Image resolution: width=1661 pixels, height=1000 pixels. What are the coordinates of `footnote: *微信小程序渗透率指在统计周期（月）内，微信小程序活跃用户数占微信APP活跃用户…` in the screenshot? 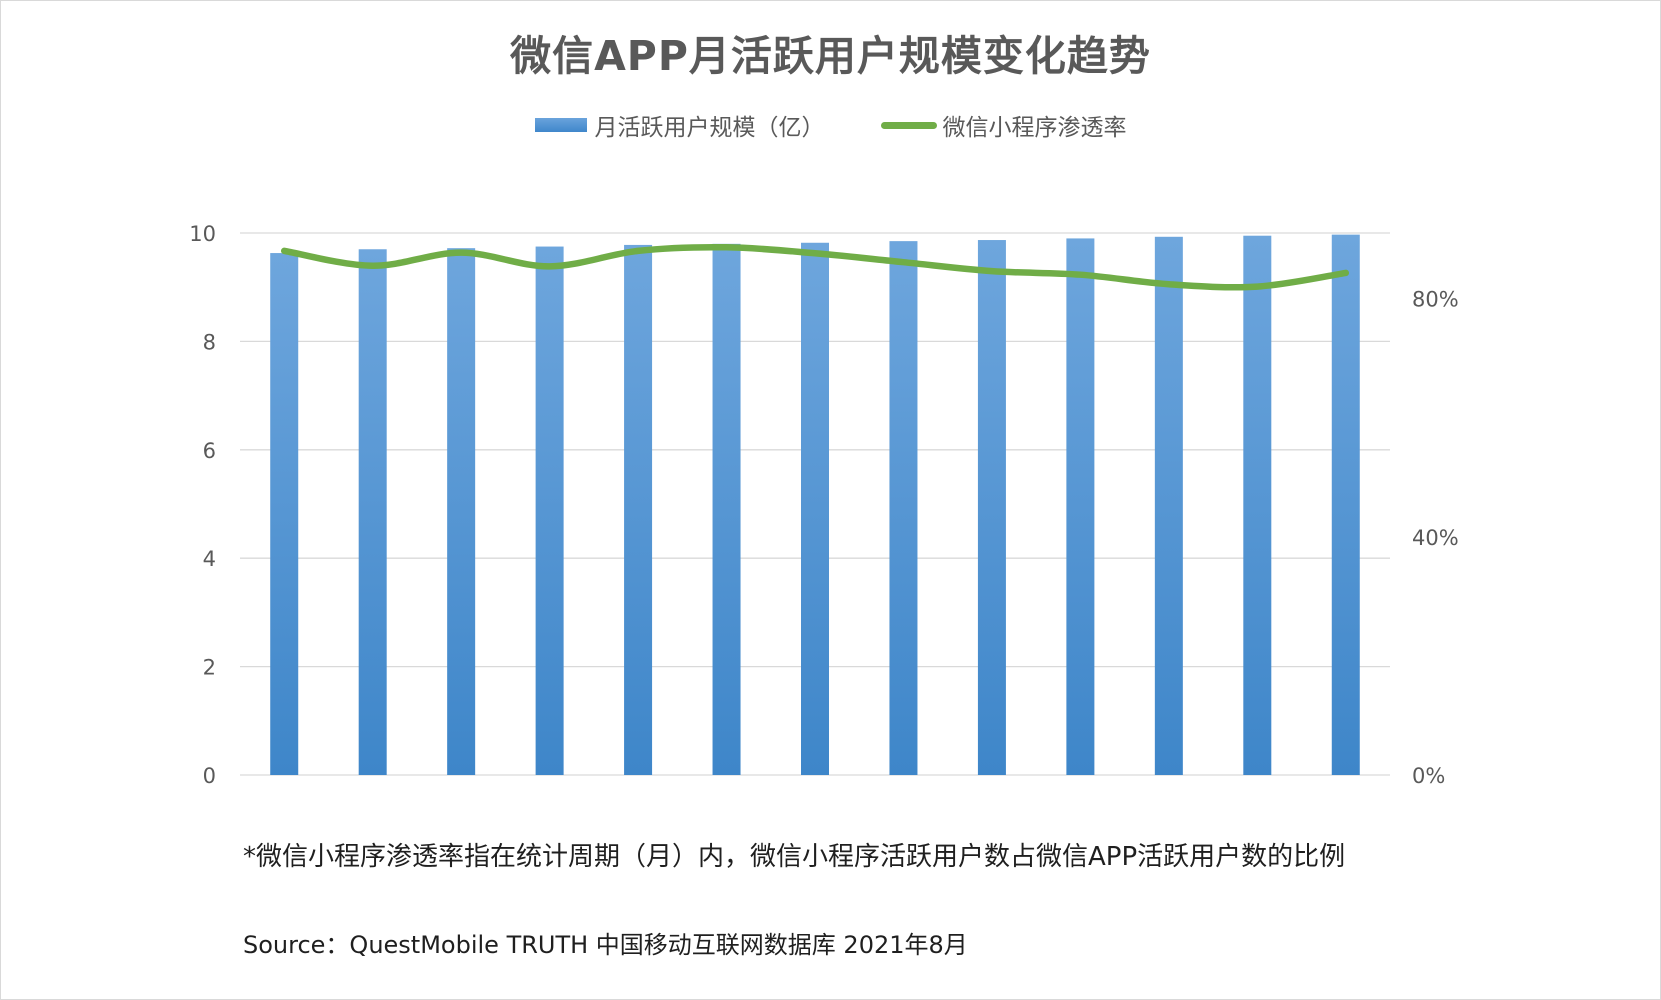 It's located at (794, 857).